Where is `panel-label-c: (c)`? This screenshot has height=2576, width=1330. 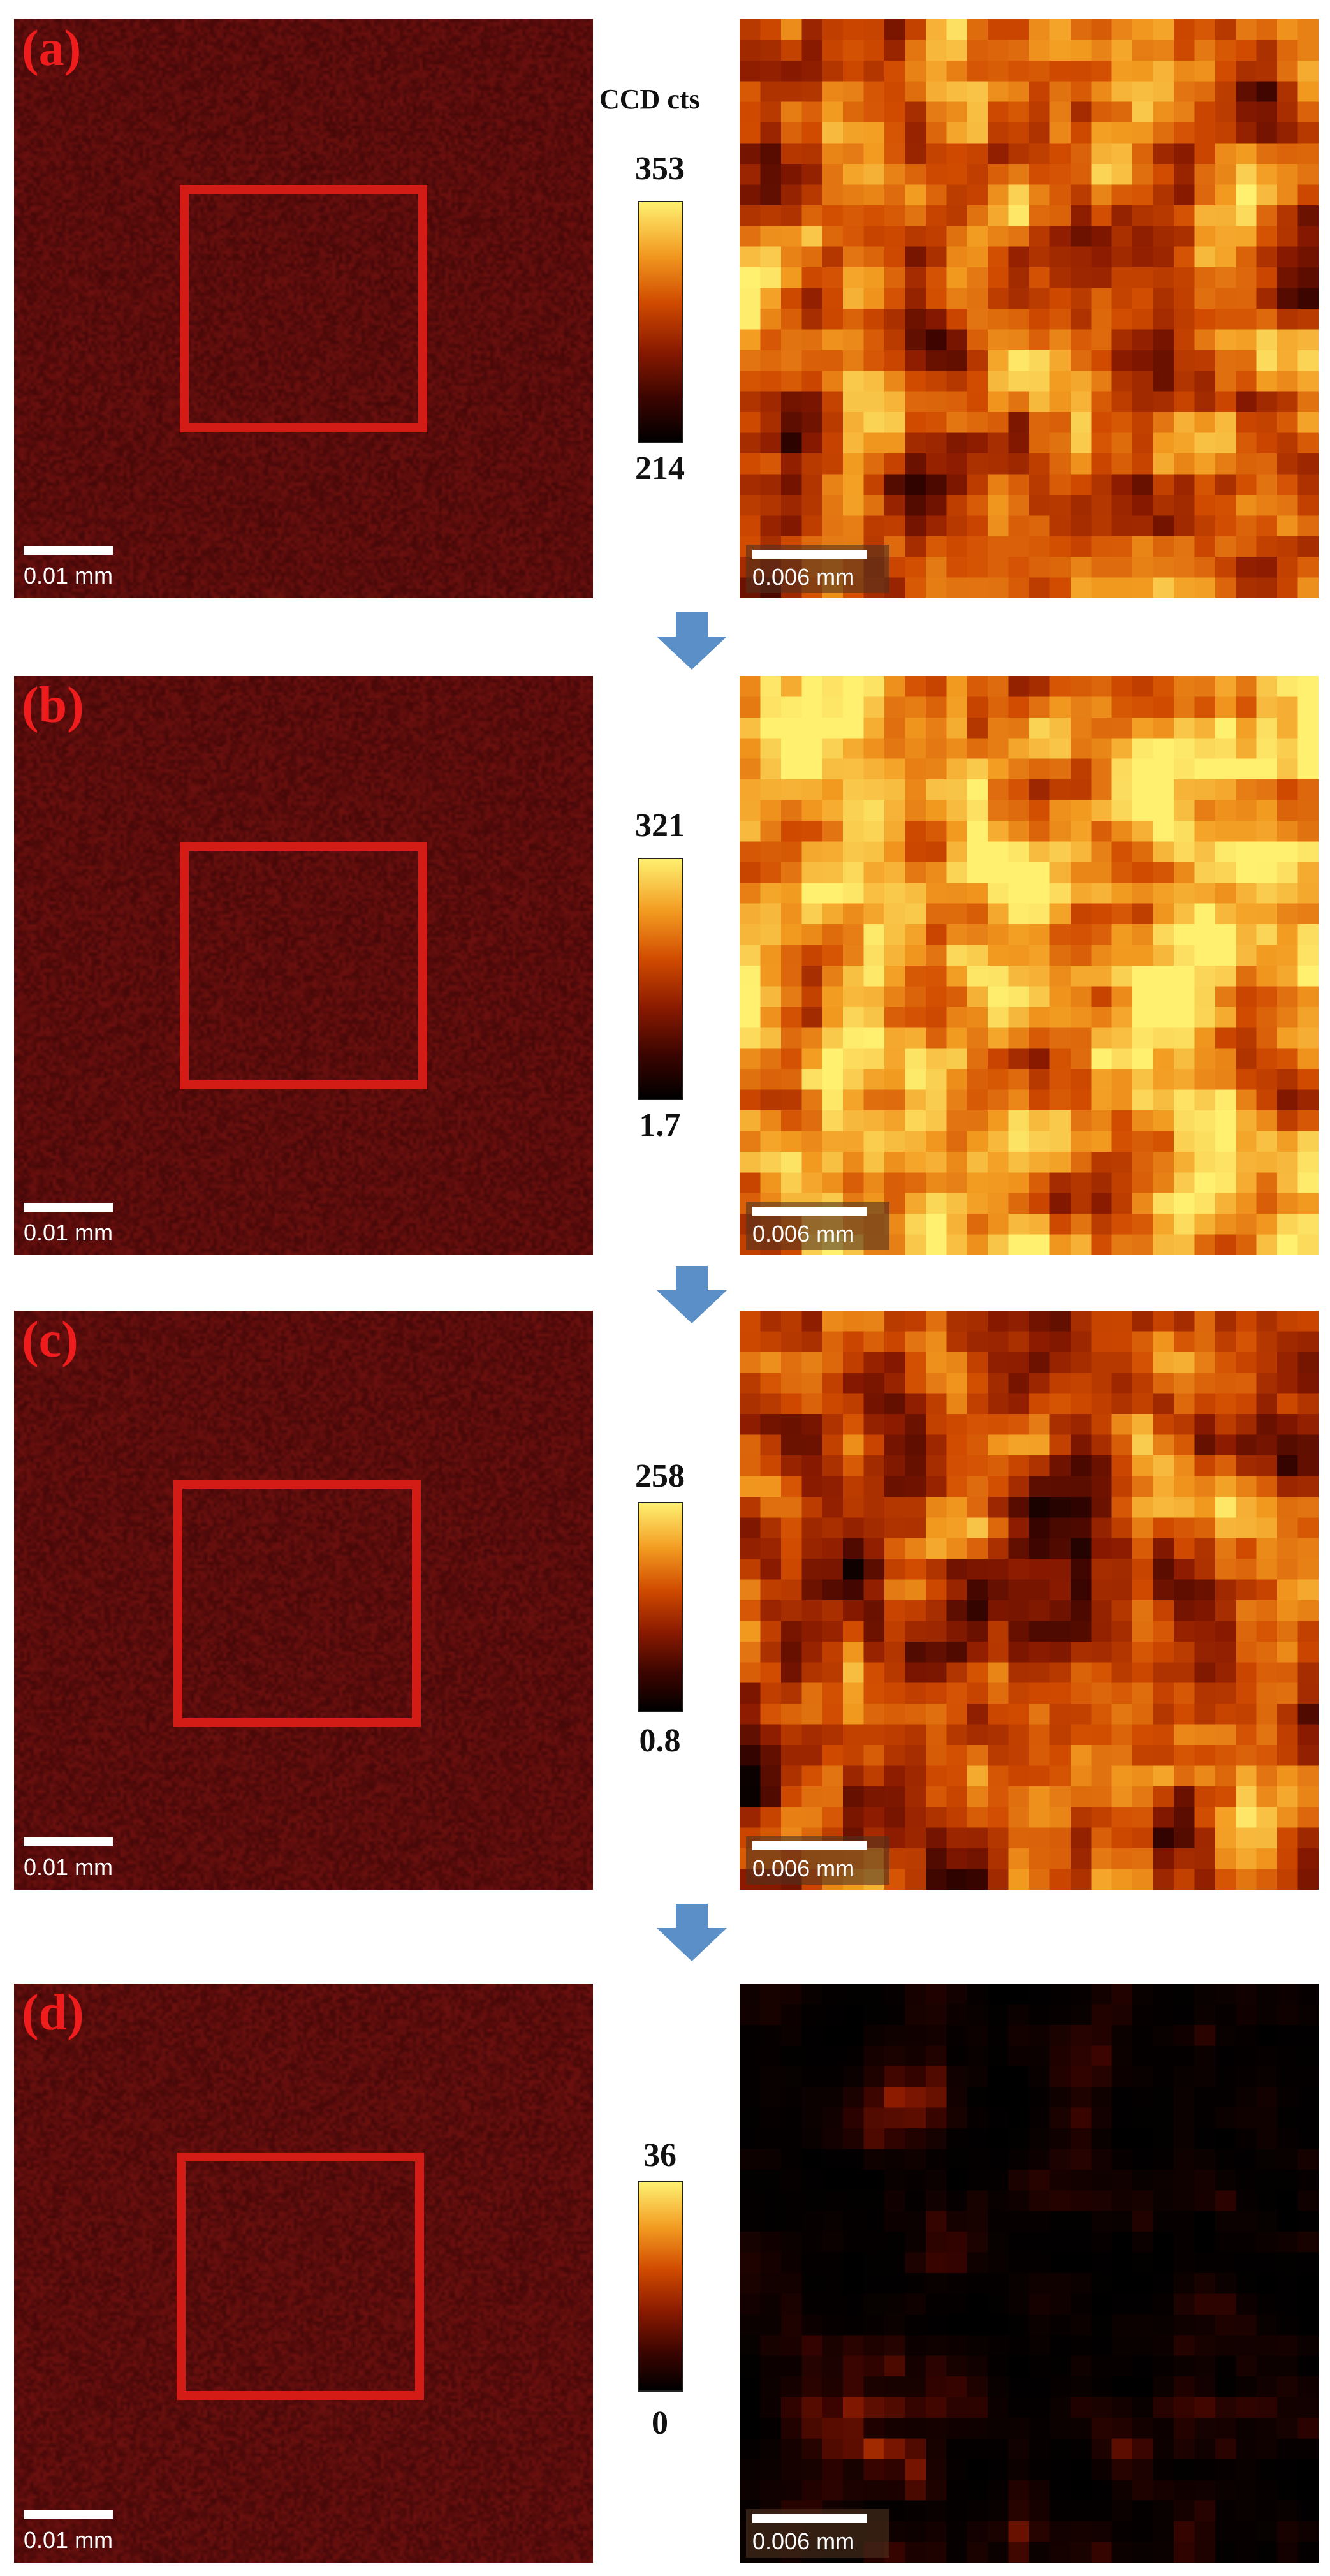
panel-label-c: (c) is located at coordinates (50, 1340).